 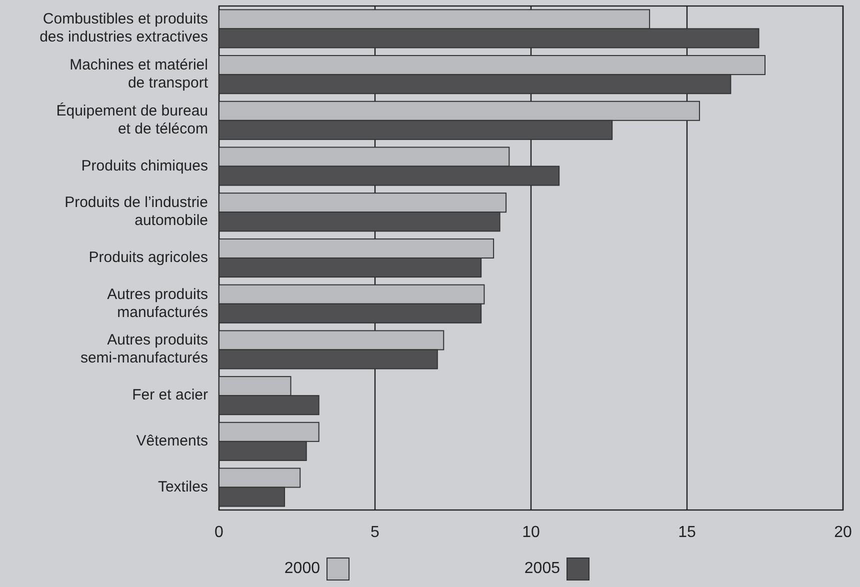 What do you see at coordinates (302, 569) in the screenshot?
I see `legend-label: 2000` at bounding box center [302, 569].